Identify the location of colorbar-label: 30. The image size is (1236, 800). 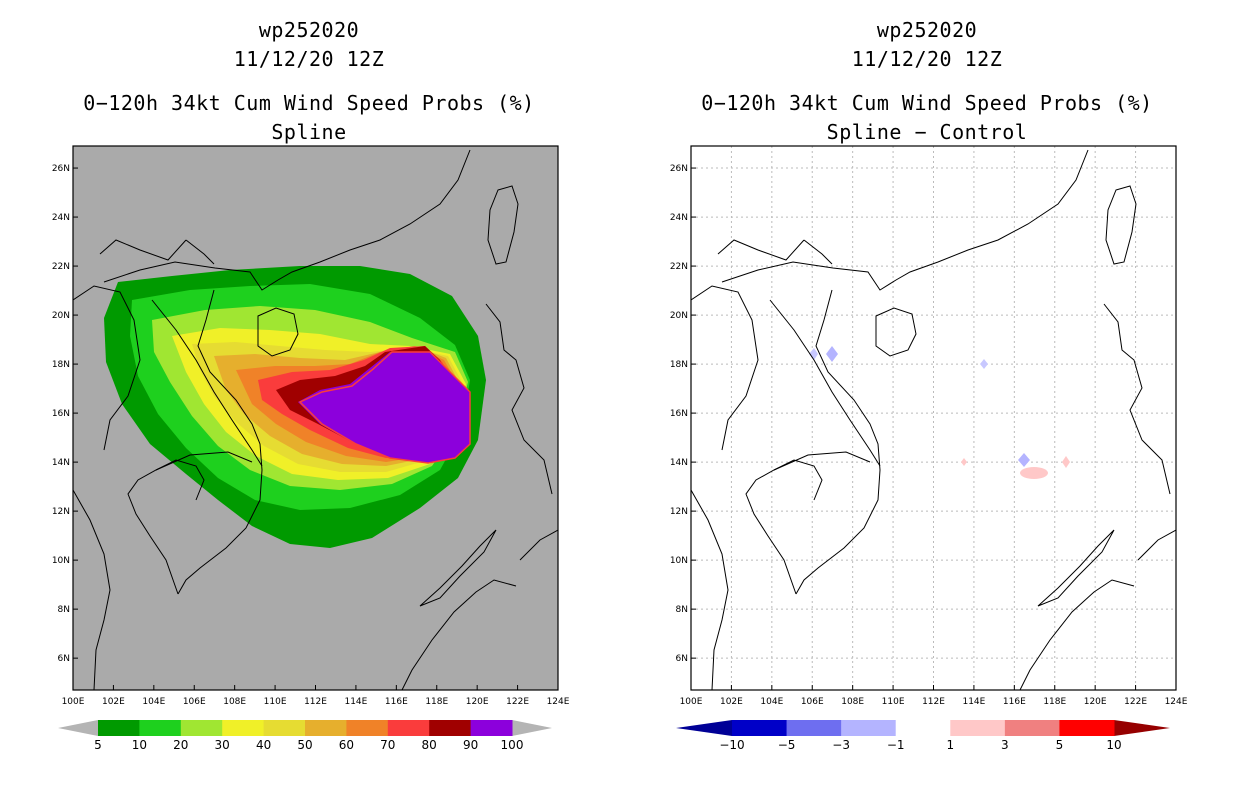
(222, 745).